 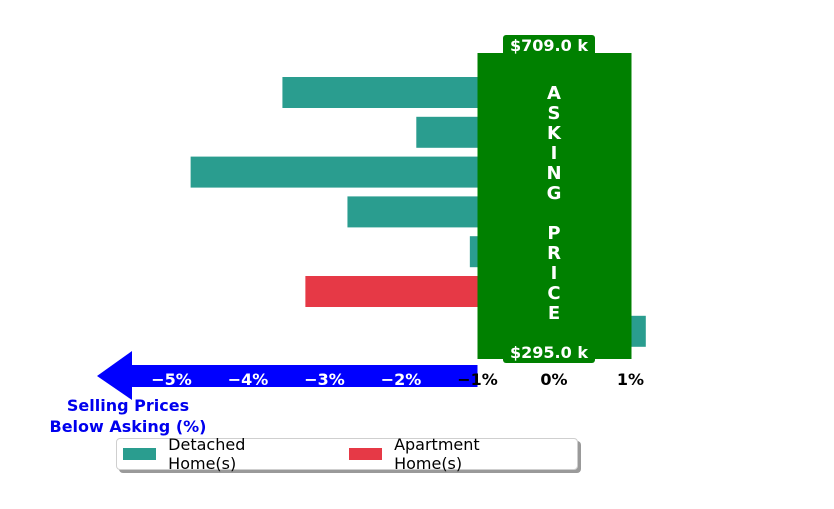 I want to click on legend-item-detached: Detached Home(s), so click(x=219, y=454).